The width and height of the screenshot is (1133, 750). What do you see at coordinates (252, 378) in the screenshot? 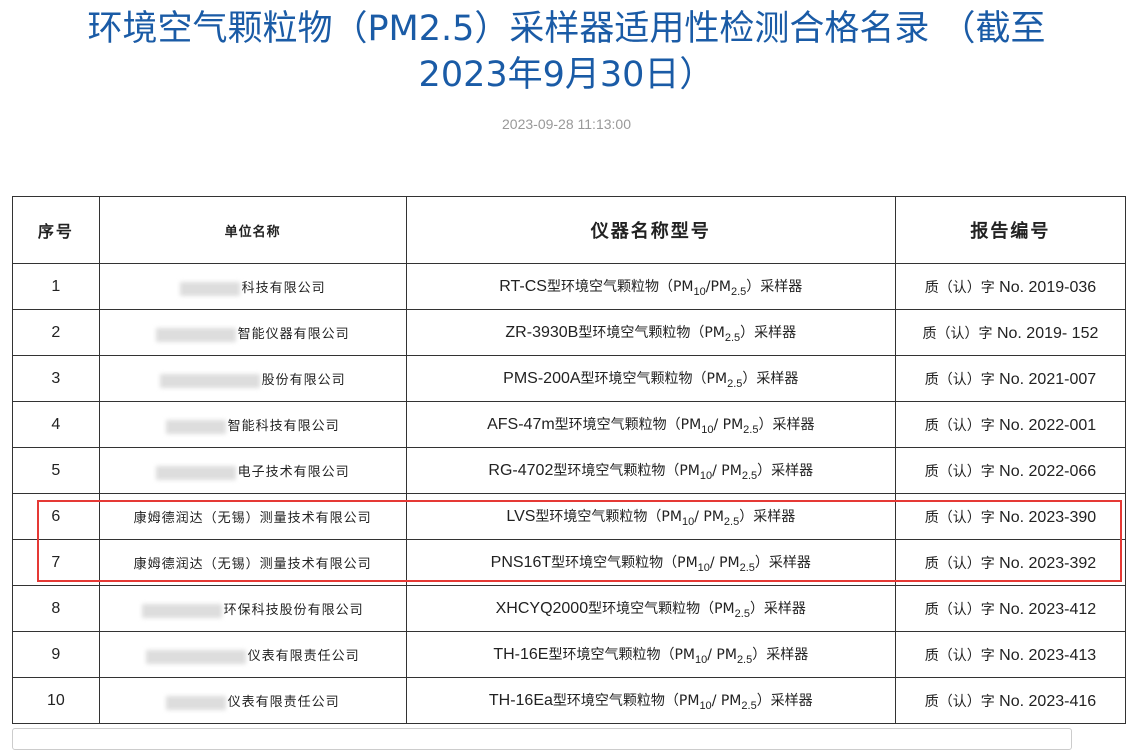
I see `unit-name: 股份有限公司` at bounding box center [252, 378].